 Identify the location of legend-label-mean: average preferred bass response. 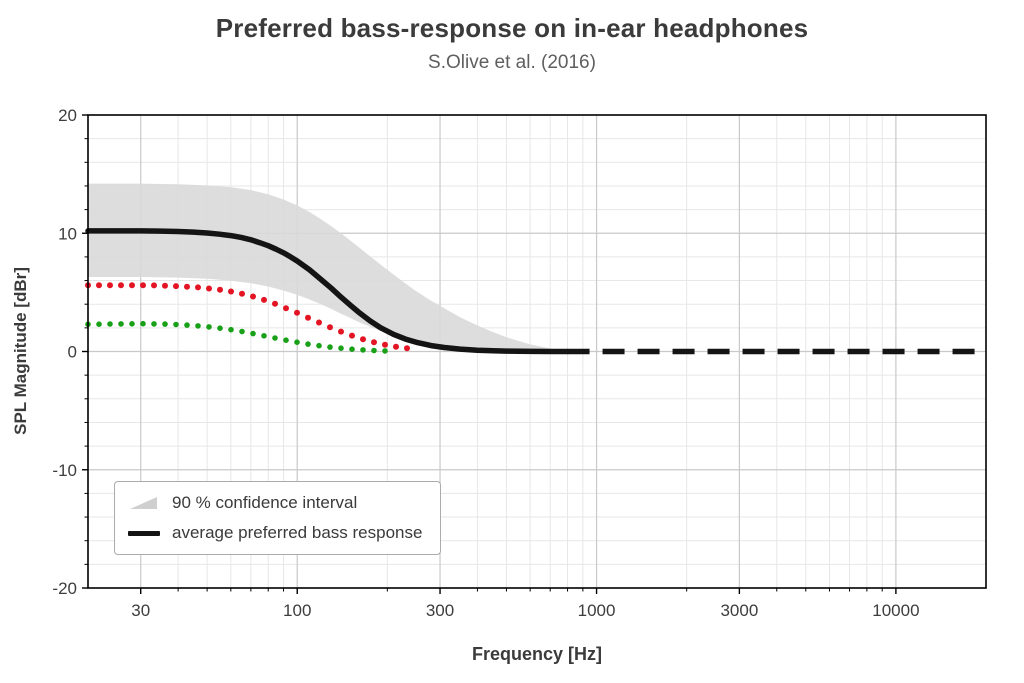
(297, 532).